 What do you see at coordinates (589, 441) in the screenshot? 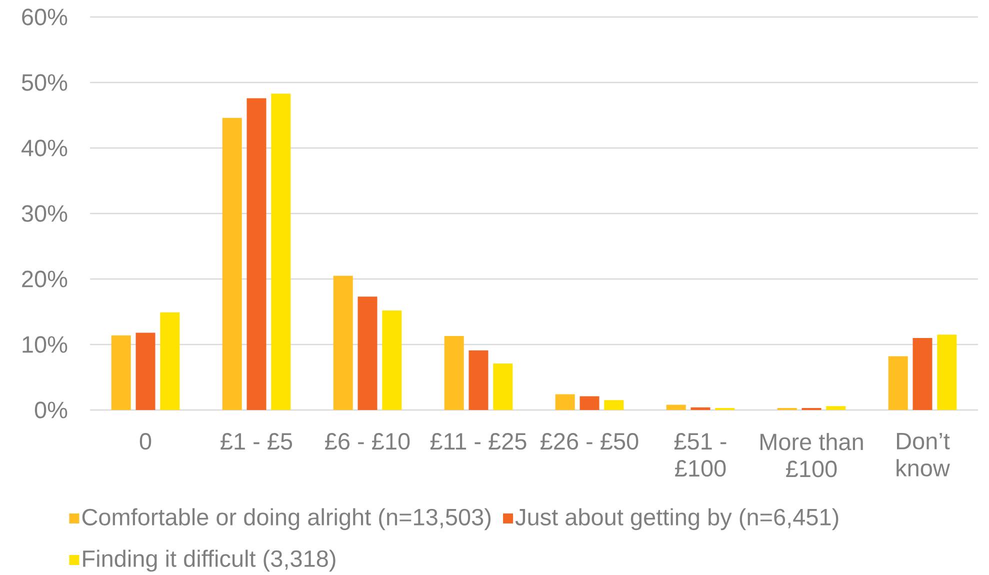
I see `x-tick-label: £26 - £50` at bounding box center [589, 441].